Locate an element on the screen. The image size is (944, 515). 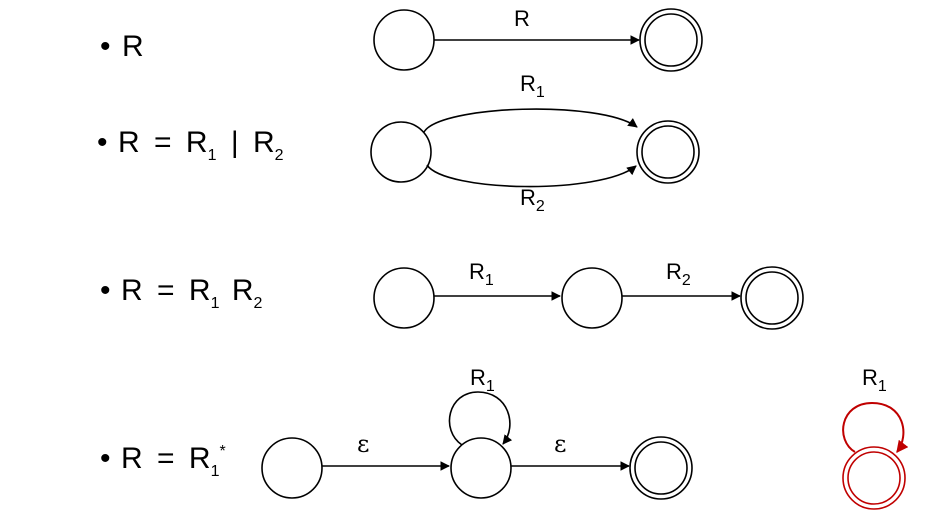
edge-r2 is located at coordinates (531, 176).